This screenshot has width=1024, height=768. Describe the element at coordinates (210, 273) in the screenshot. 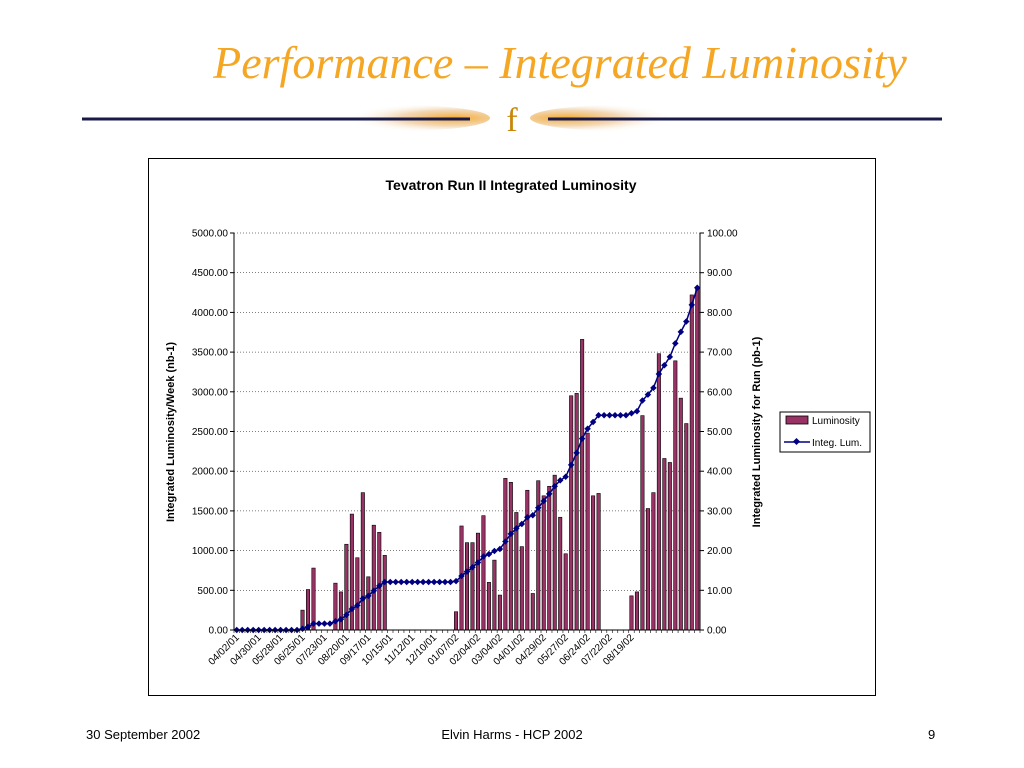

I see `y-tick-label: 4500.00` at that location.